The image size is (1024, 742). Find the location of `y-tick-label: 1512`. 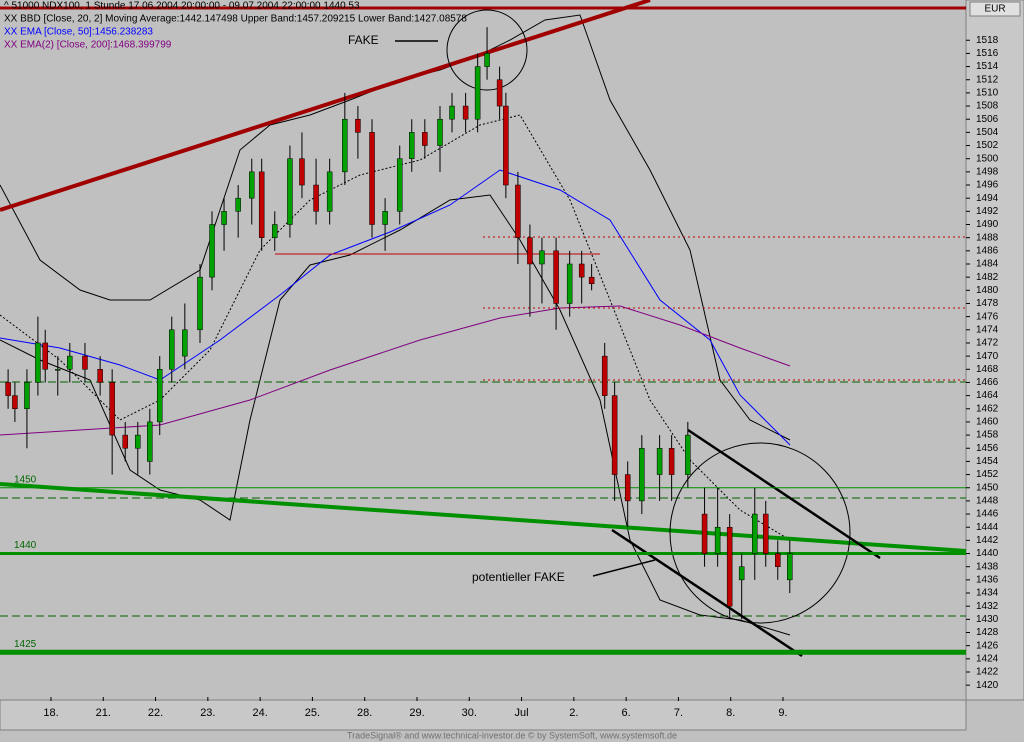

y-tick-label: 1512 is located at coordinates (987, 79).